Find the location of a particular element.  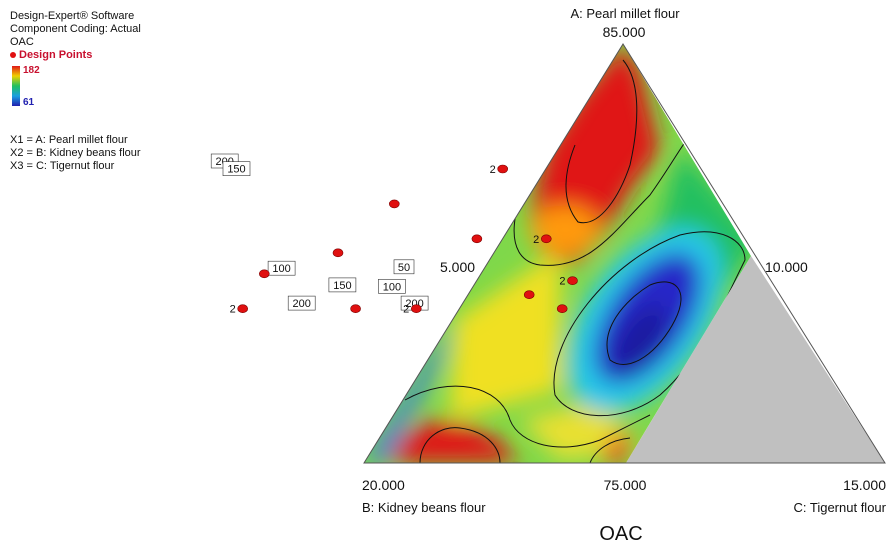

region-blue-core is located at coordinates (640, 340).